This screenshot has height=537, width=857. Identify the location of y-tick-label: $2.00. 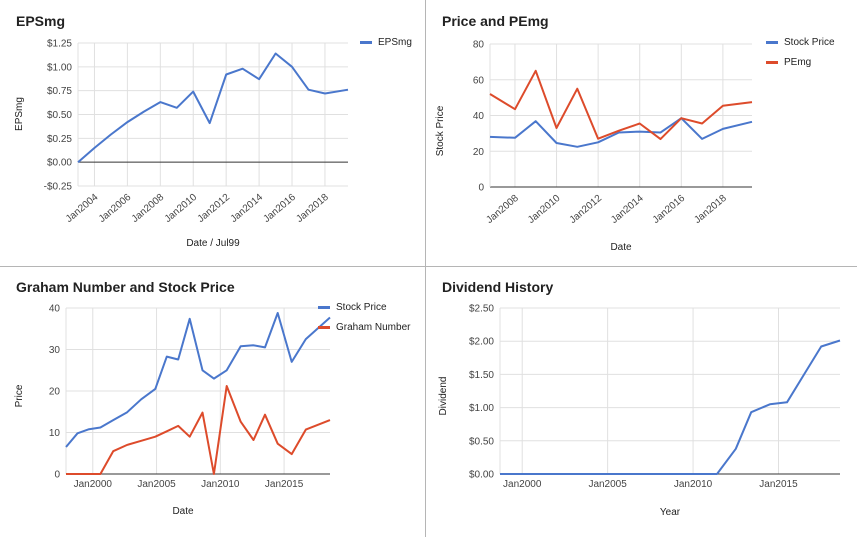
(481, 342).